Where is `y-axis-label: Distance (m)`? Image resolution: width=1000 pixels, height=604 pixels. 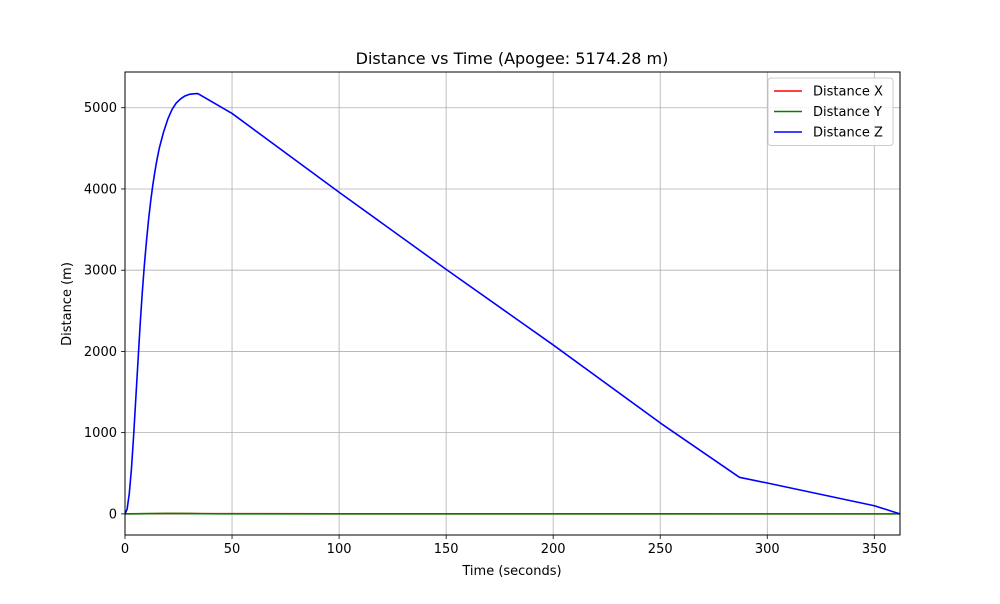
y-axis-label: Distance (m) is located at coordinates (67, 304).